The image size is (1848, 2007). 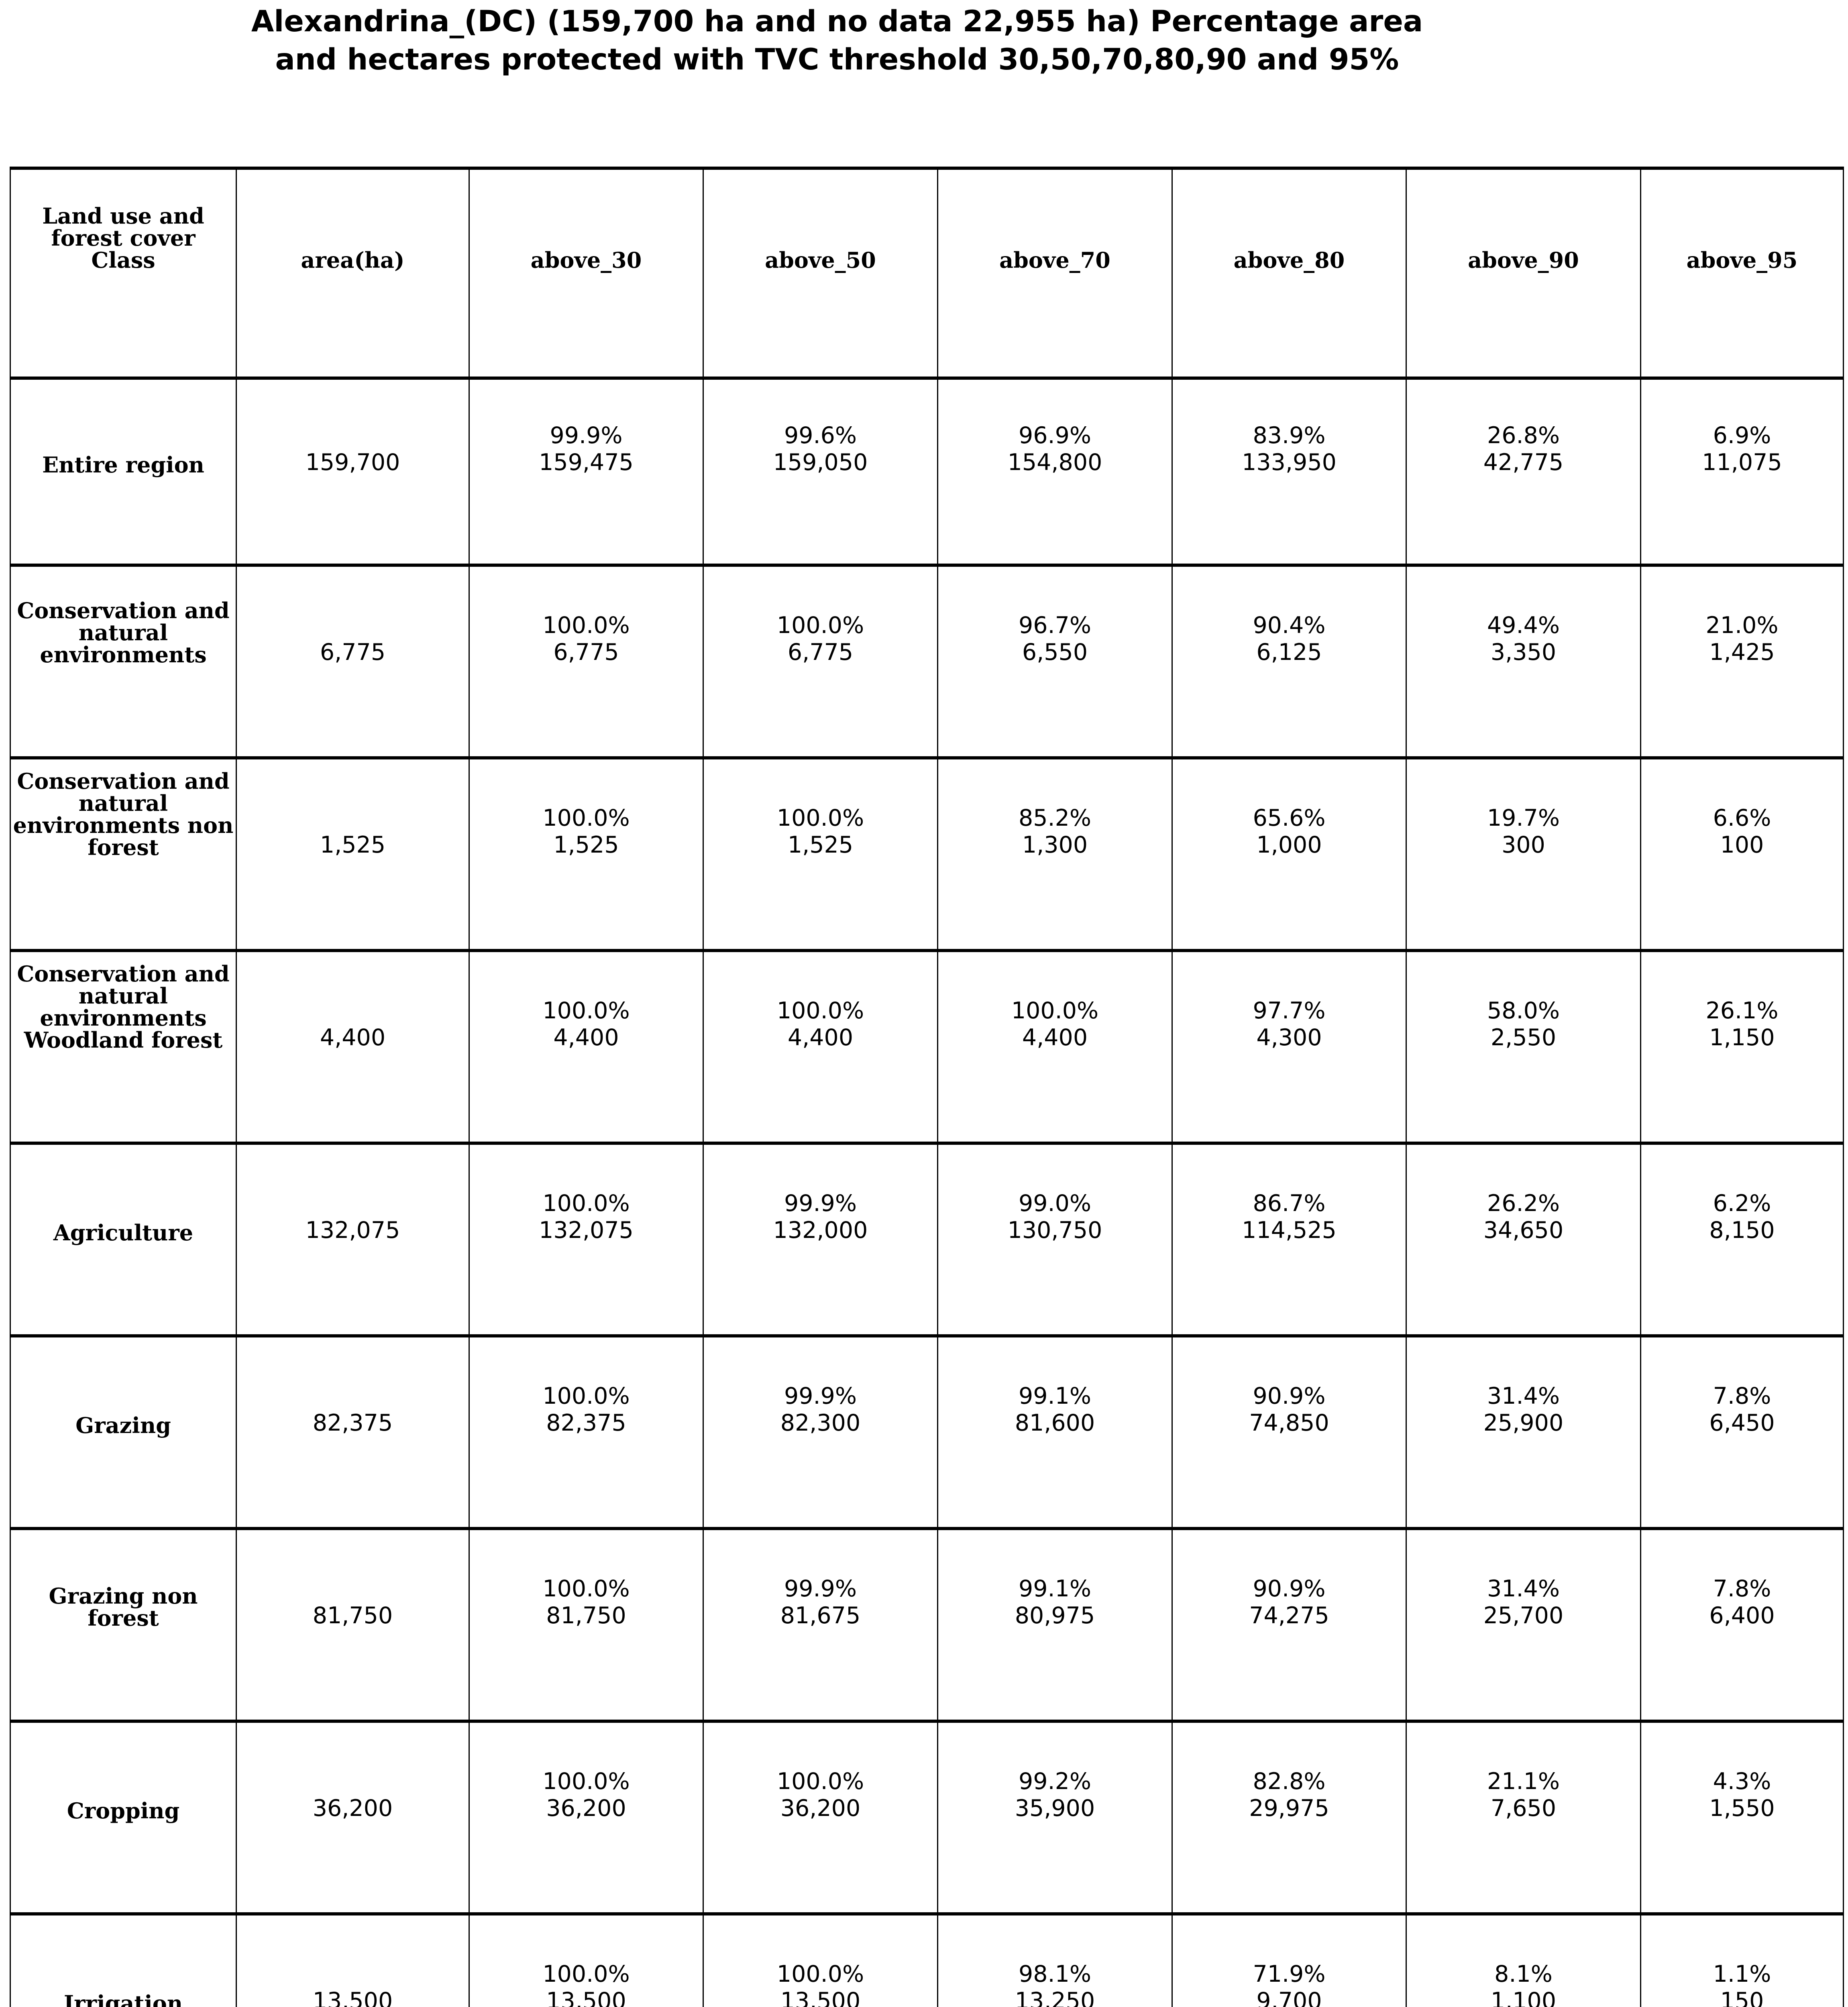 I want to click on header-cell-above90: above_90, so click(x=1523, y=273).